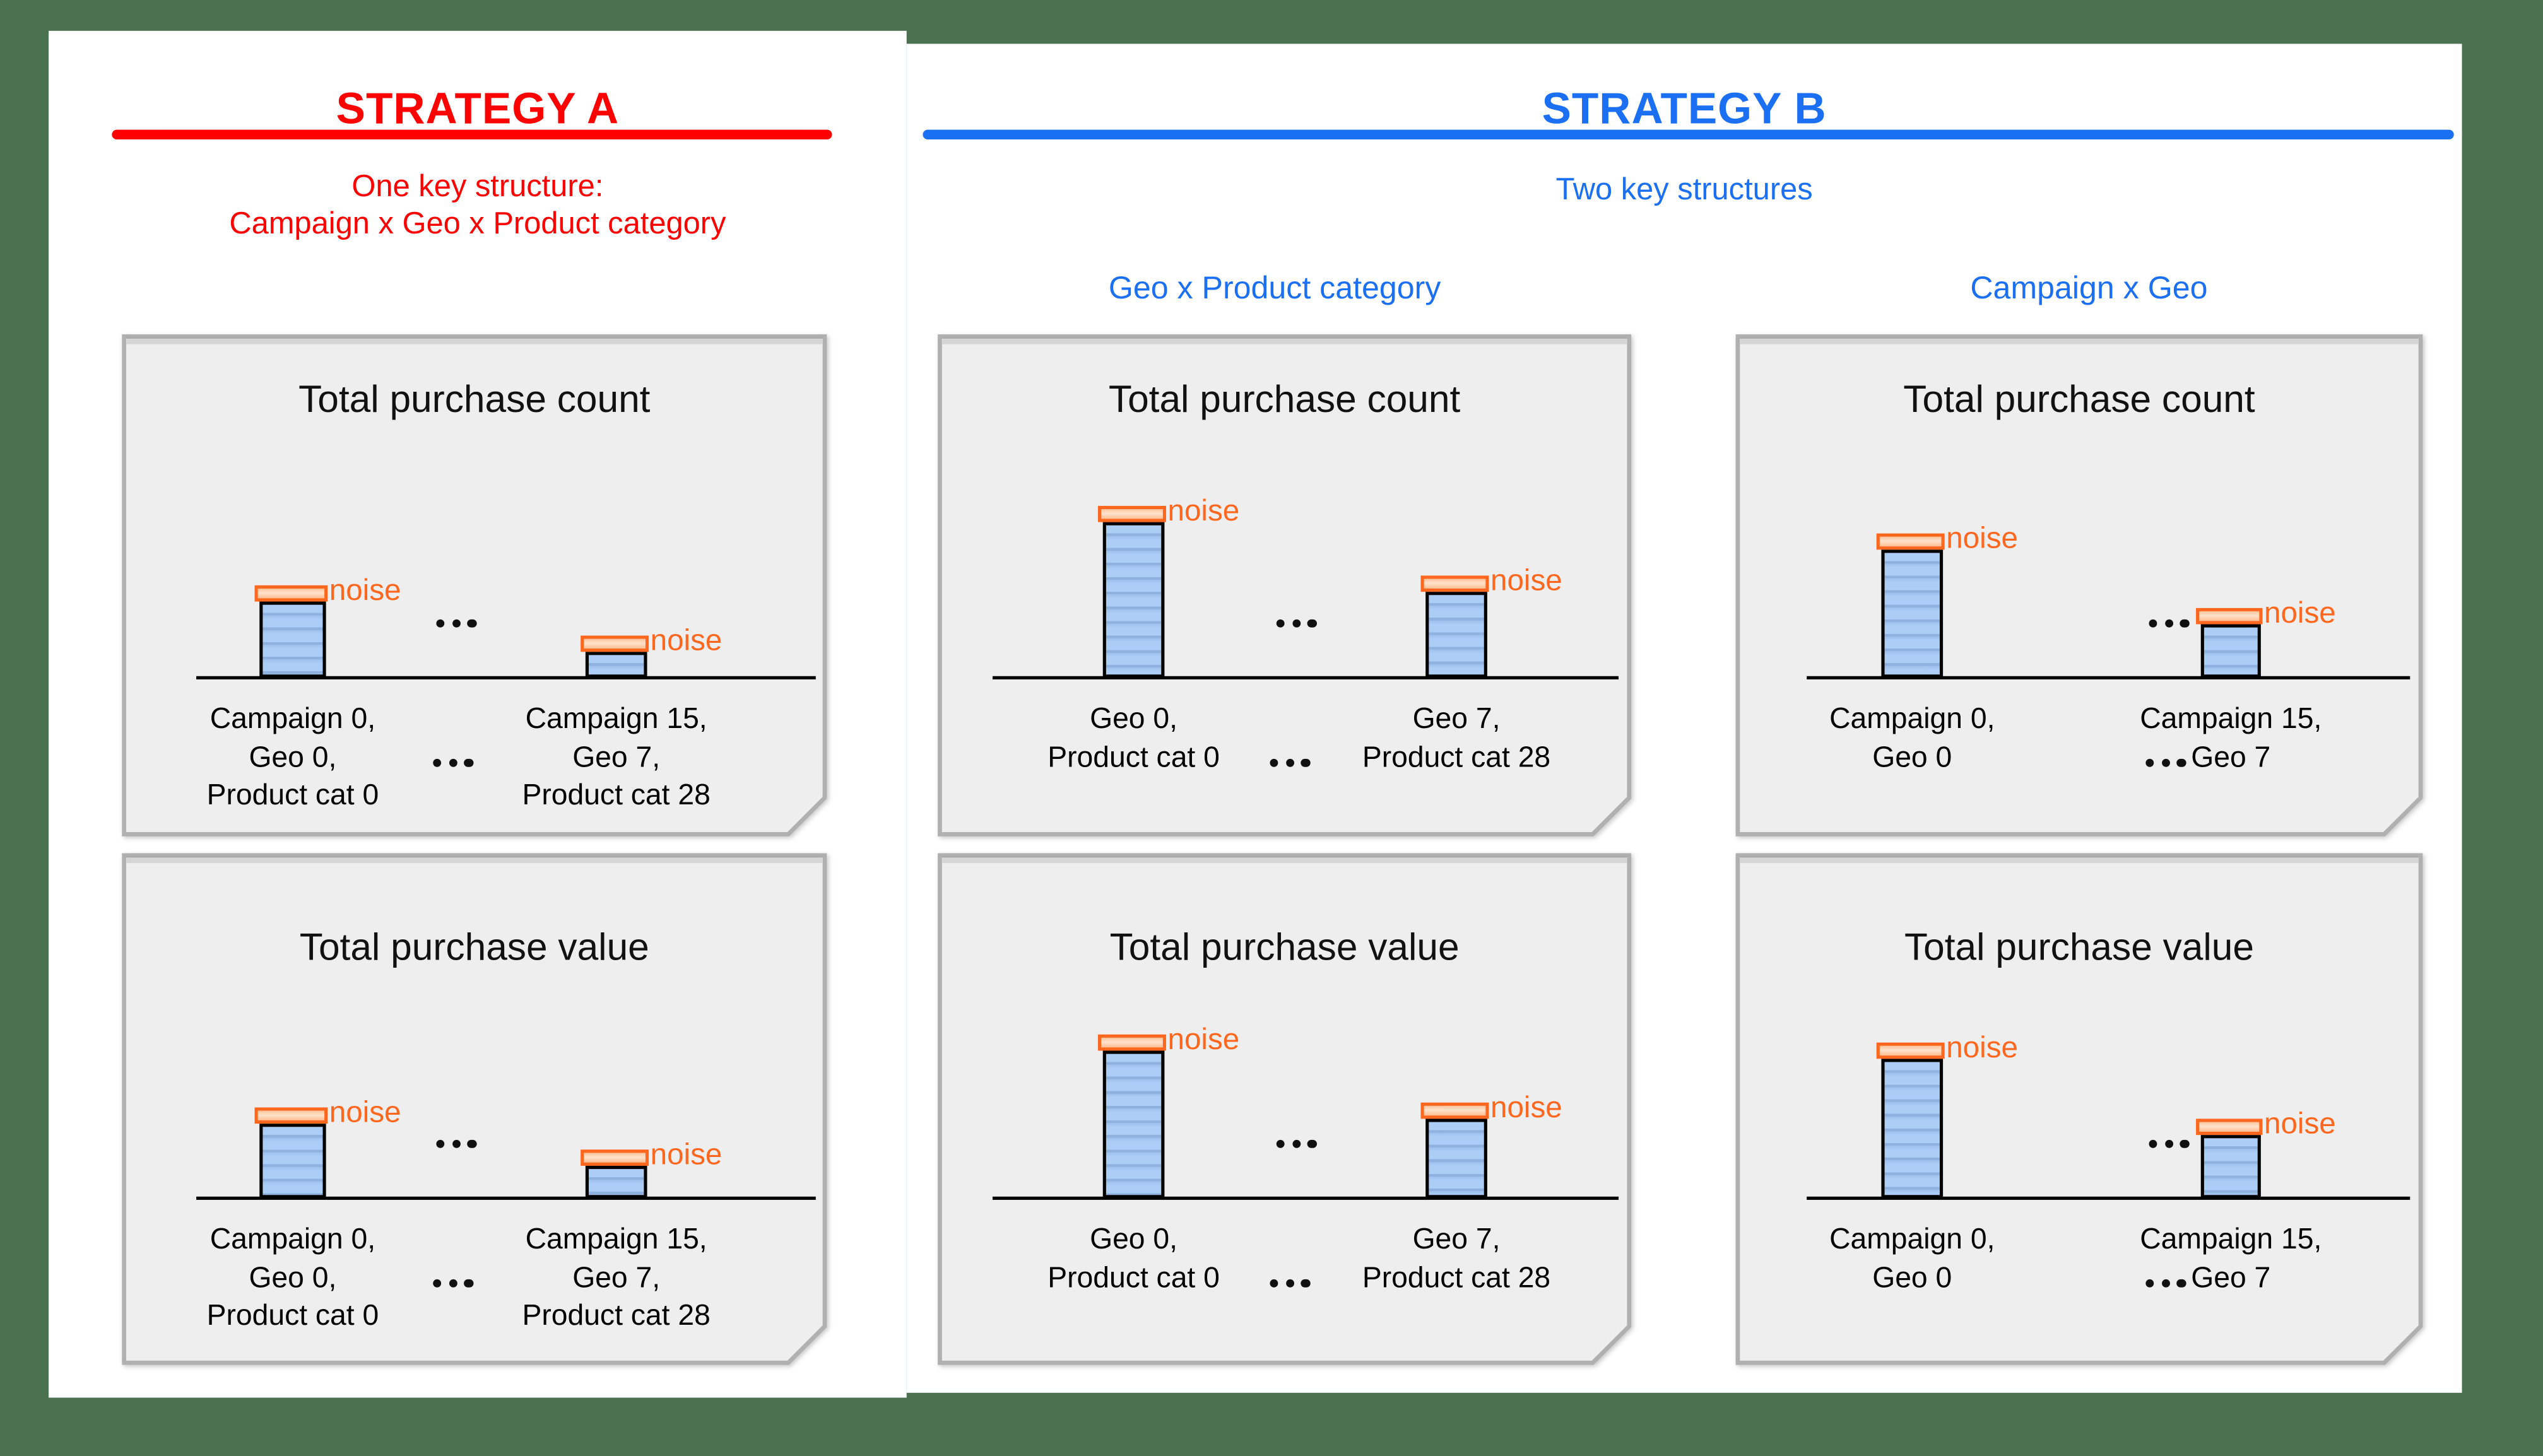 This screenshot has height=1456, width=2543. What do you see at coordinates (1688, 134) in the screenshot?
I see `strategy-b-underline` at bounding box center [1688, 134].